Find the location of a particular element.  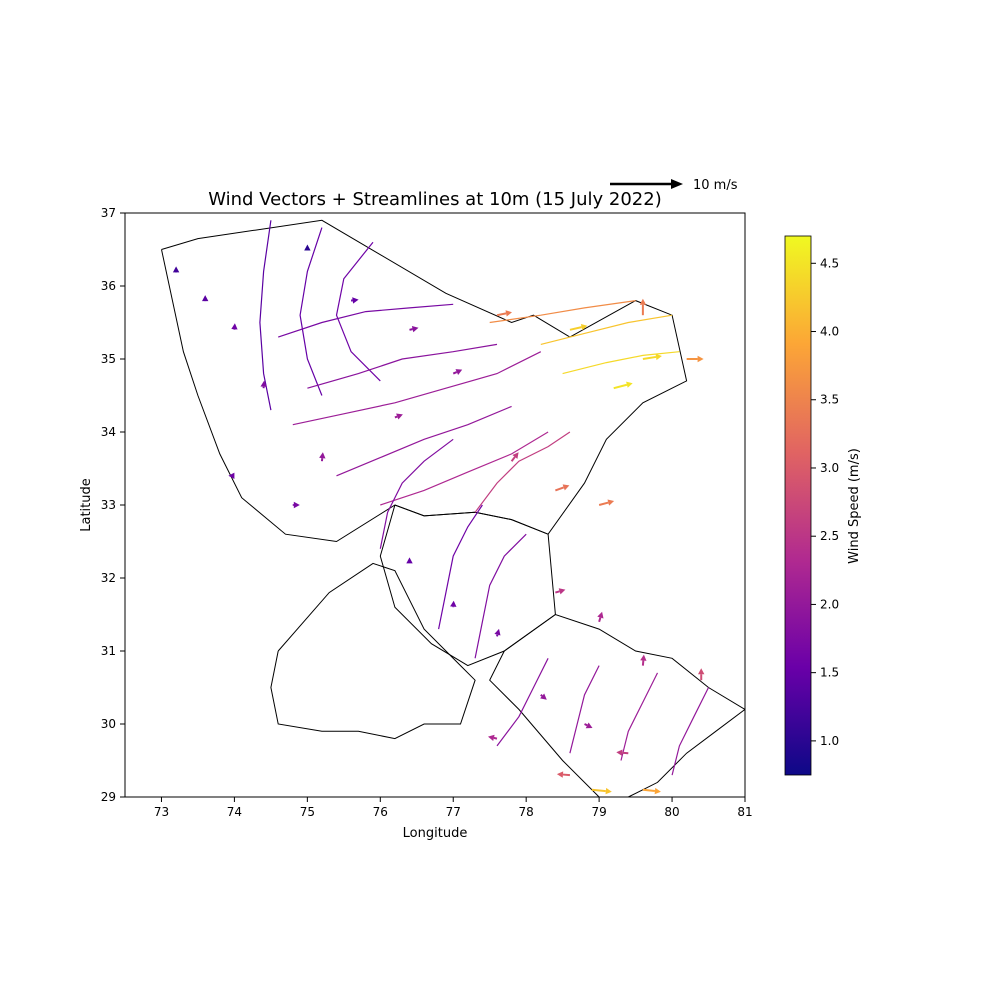

colorbar-tick-label: 2.0 is located at coordinates (829, 604).